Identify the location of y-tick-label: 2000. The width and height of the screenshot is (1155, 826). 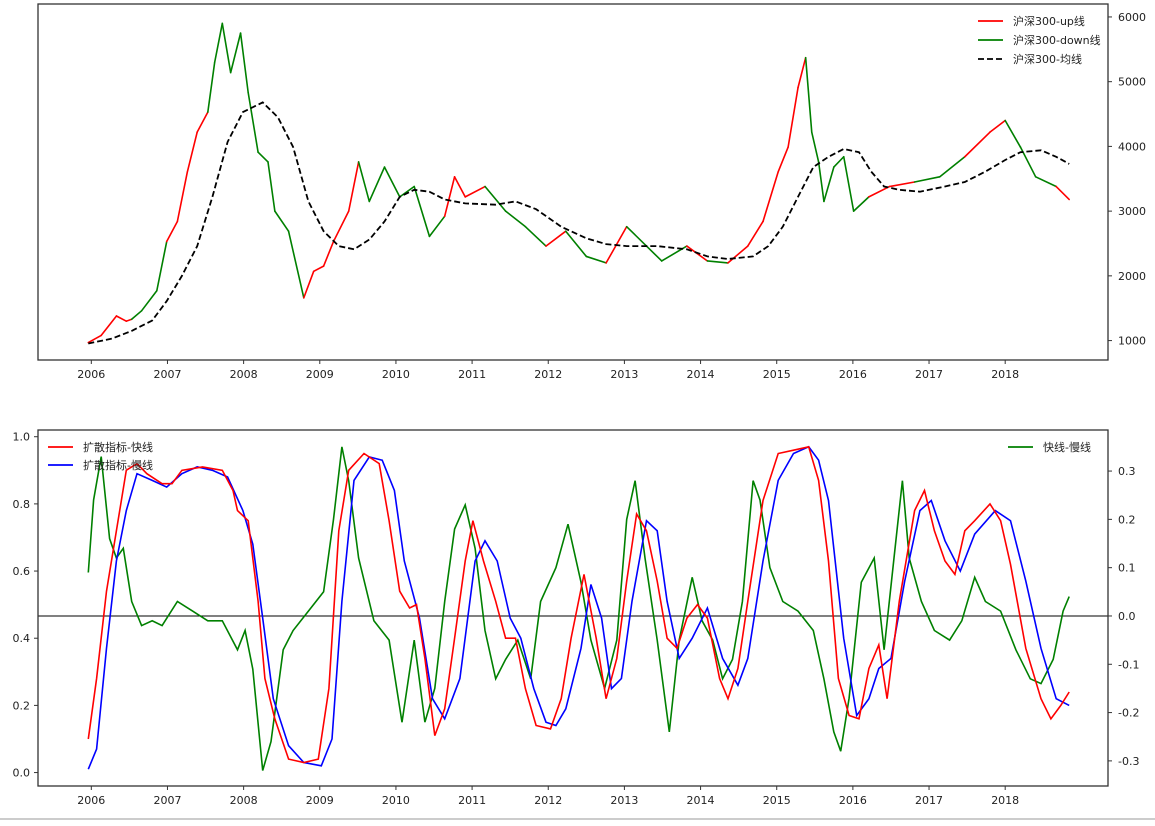
(1132, 276).